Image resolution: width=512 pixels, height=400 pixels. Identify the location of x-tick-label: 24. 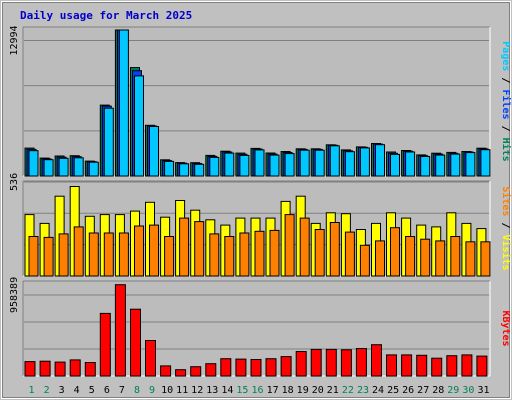
(378, 390).